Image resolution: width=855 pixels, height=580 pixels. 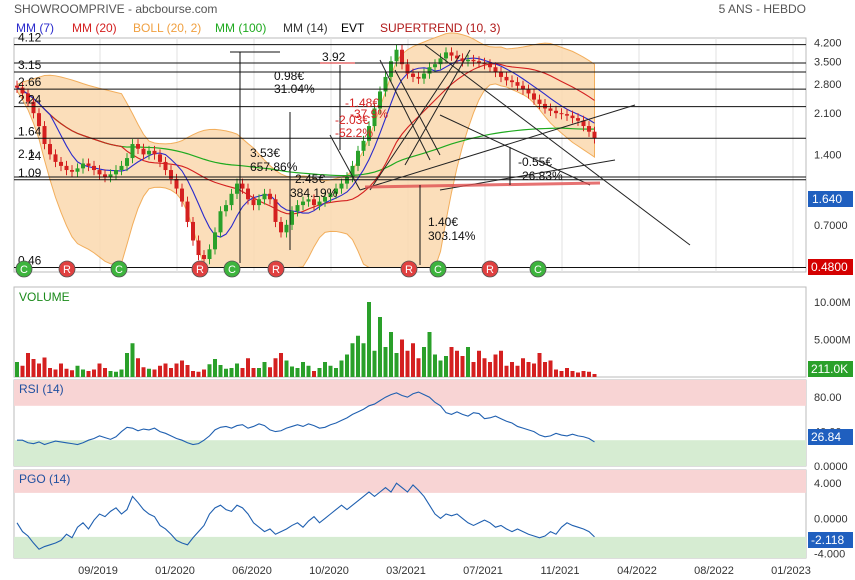 I want to click on price-annotation: 303.14%, so click(x=452, y=236).